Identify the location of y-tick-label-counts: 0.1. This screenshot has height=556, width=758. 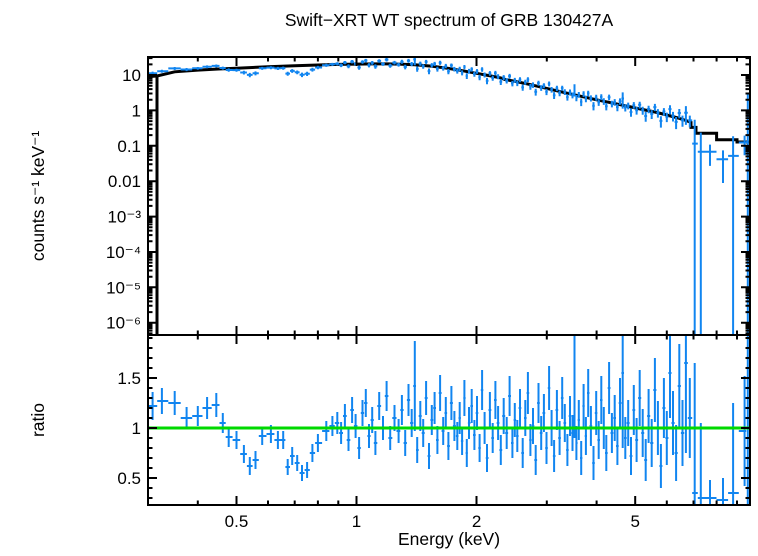
(129, 146).